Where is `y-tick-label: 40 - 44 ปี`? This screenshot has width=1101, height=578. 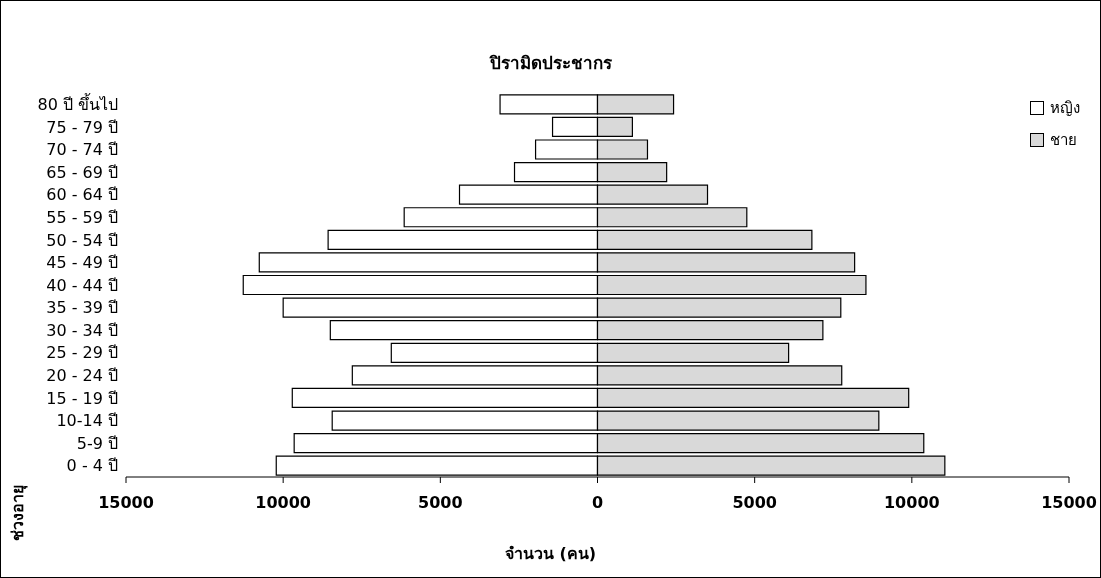 y-tick-label: 40 - 44 ปี is located at coordinates (82, 285).